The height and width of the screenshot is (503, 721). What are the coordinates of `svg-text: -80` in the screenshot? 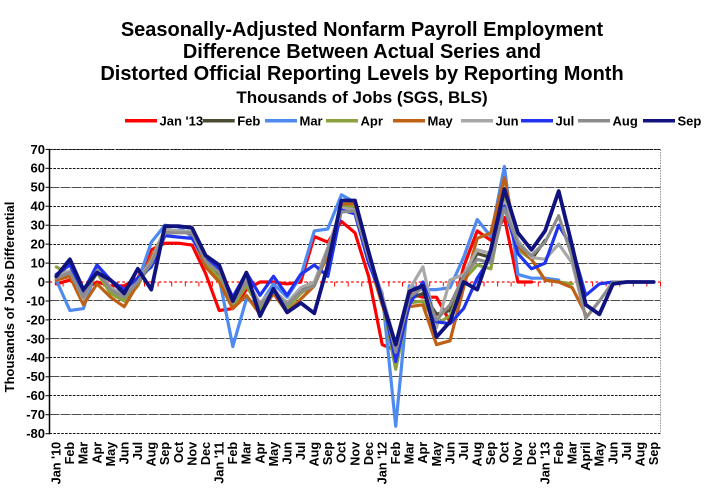 It's located at (35, 433).